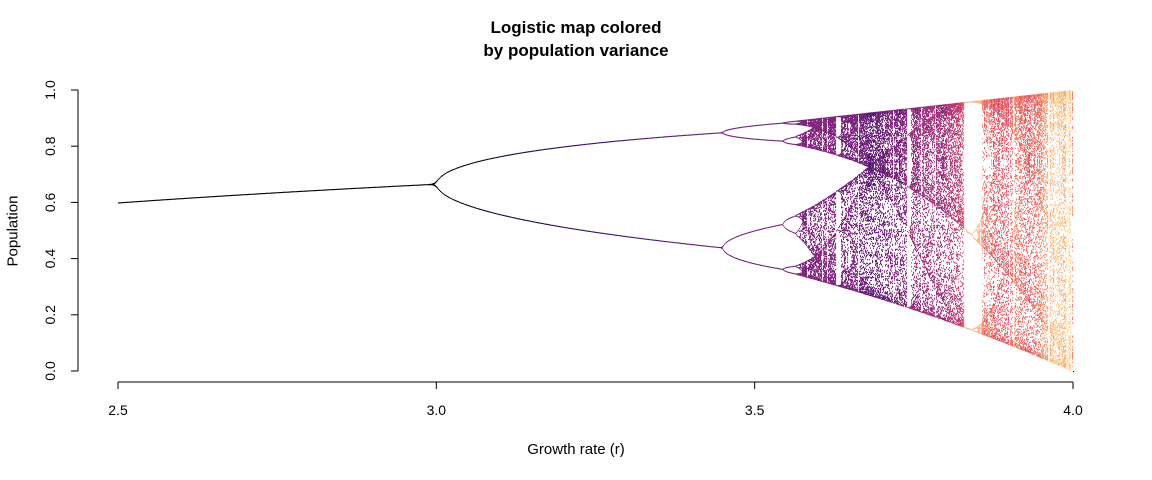  Describe the element at coordinates (50, 259) in the screenshot. I see `y-tick-label: 0.4` at that location.